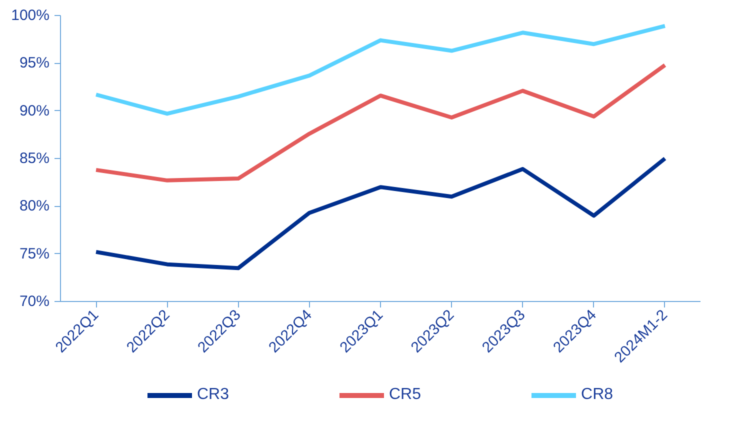 This screenshot has width=732, height=427. Describe the element at coordinates (34, 301) in the screenshot. I see `y-tick-label: 70%` at that location.